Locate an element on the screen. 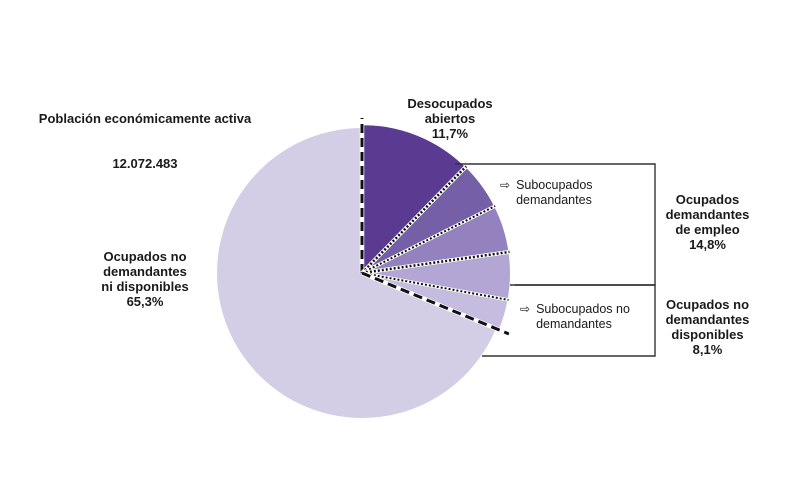  chart-title-text: Población económicamente activa is located at coordinates (145, 118).